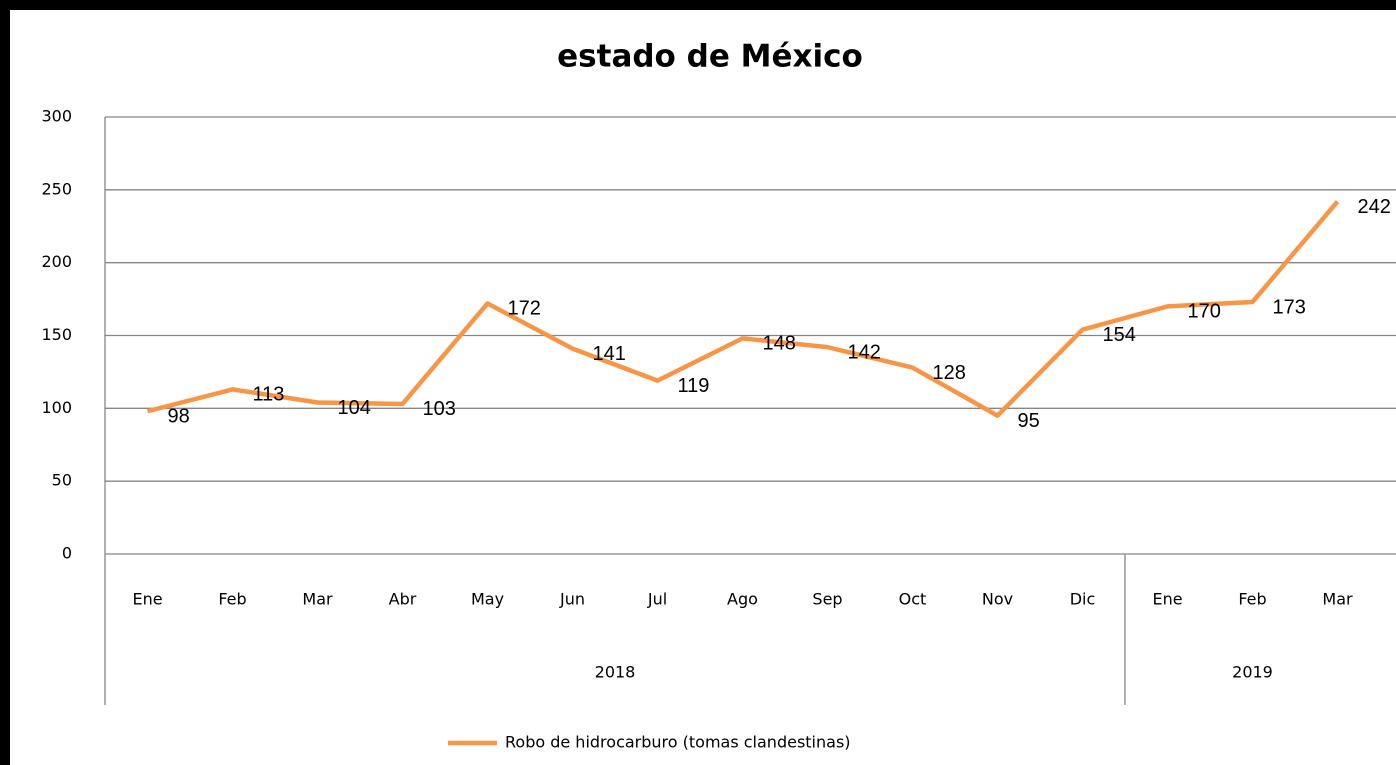 The image size is (1396, 765). Describe the element at coordinates (56, 334) in the screenshot. I see `y-tick-label: 150` at that location.